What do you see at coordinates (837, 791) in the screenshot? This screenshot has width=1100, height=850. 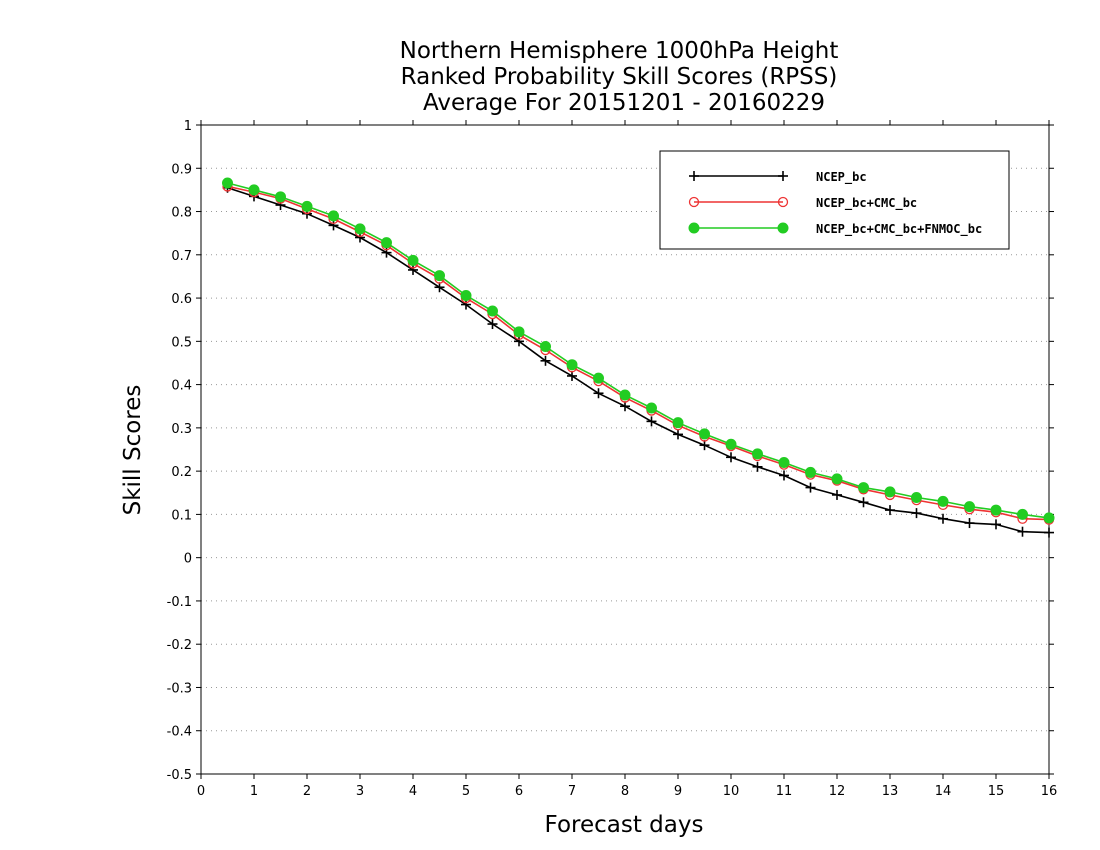 I see `x-tick-label: 12` at bounding box center [837, 791].